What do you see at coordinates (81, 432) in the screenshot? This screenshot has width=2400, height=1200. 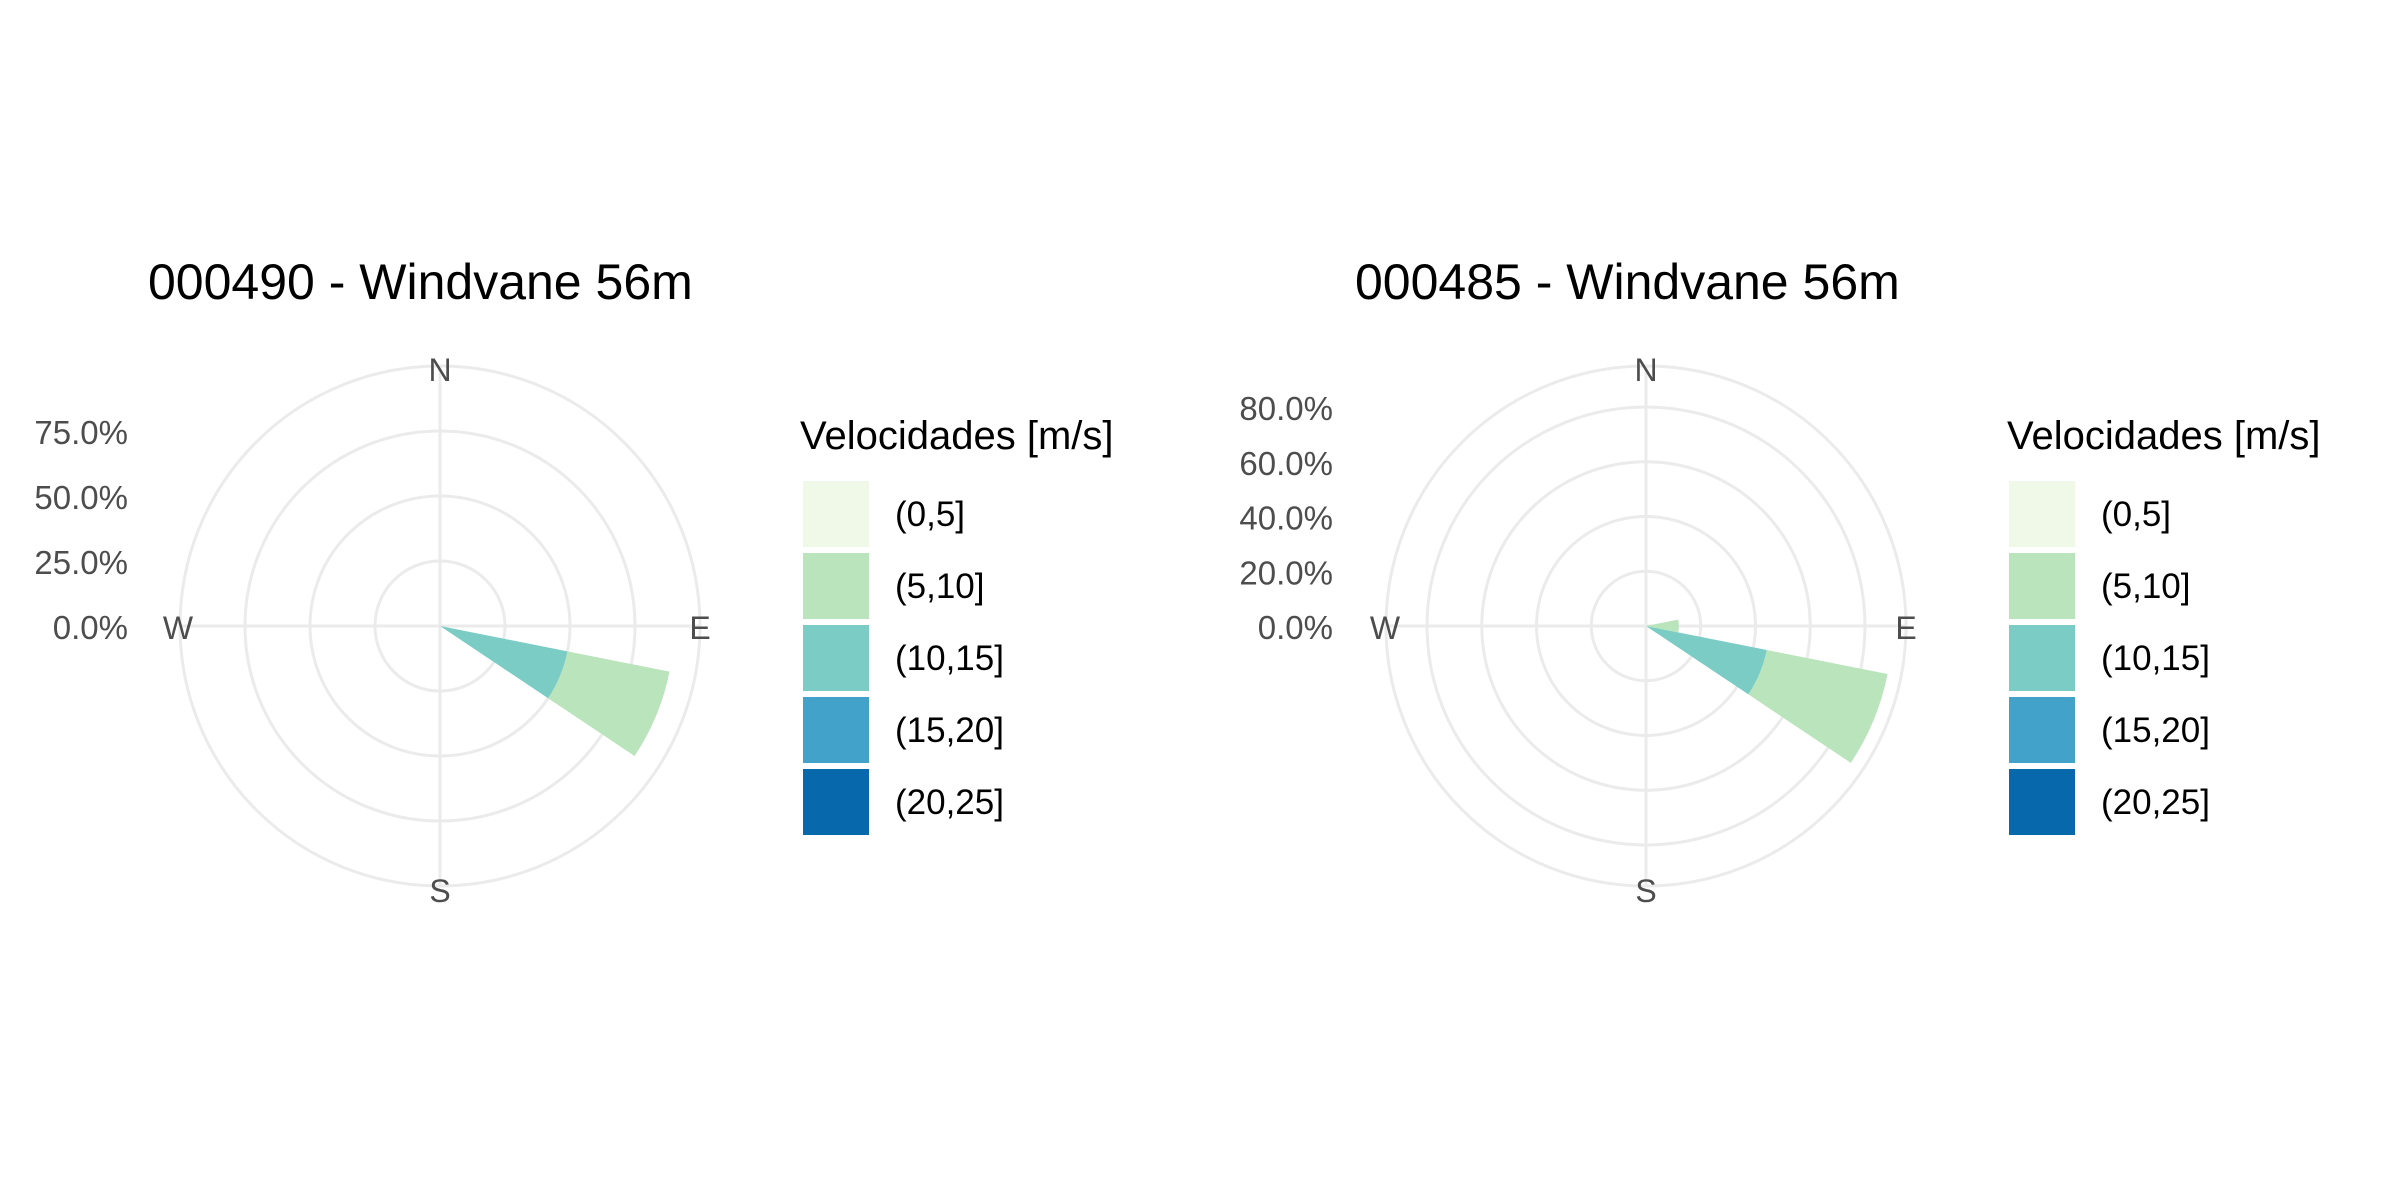 I see `radial-tick-label: 75.0%` at bounding box center [81, 432].